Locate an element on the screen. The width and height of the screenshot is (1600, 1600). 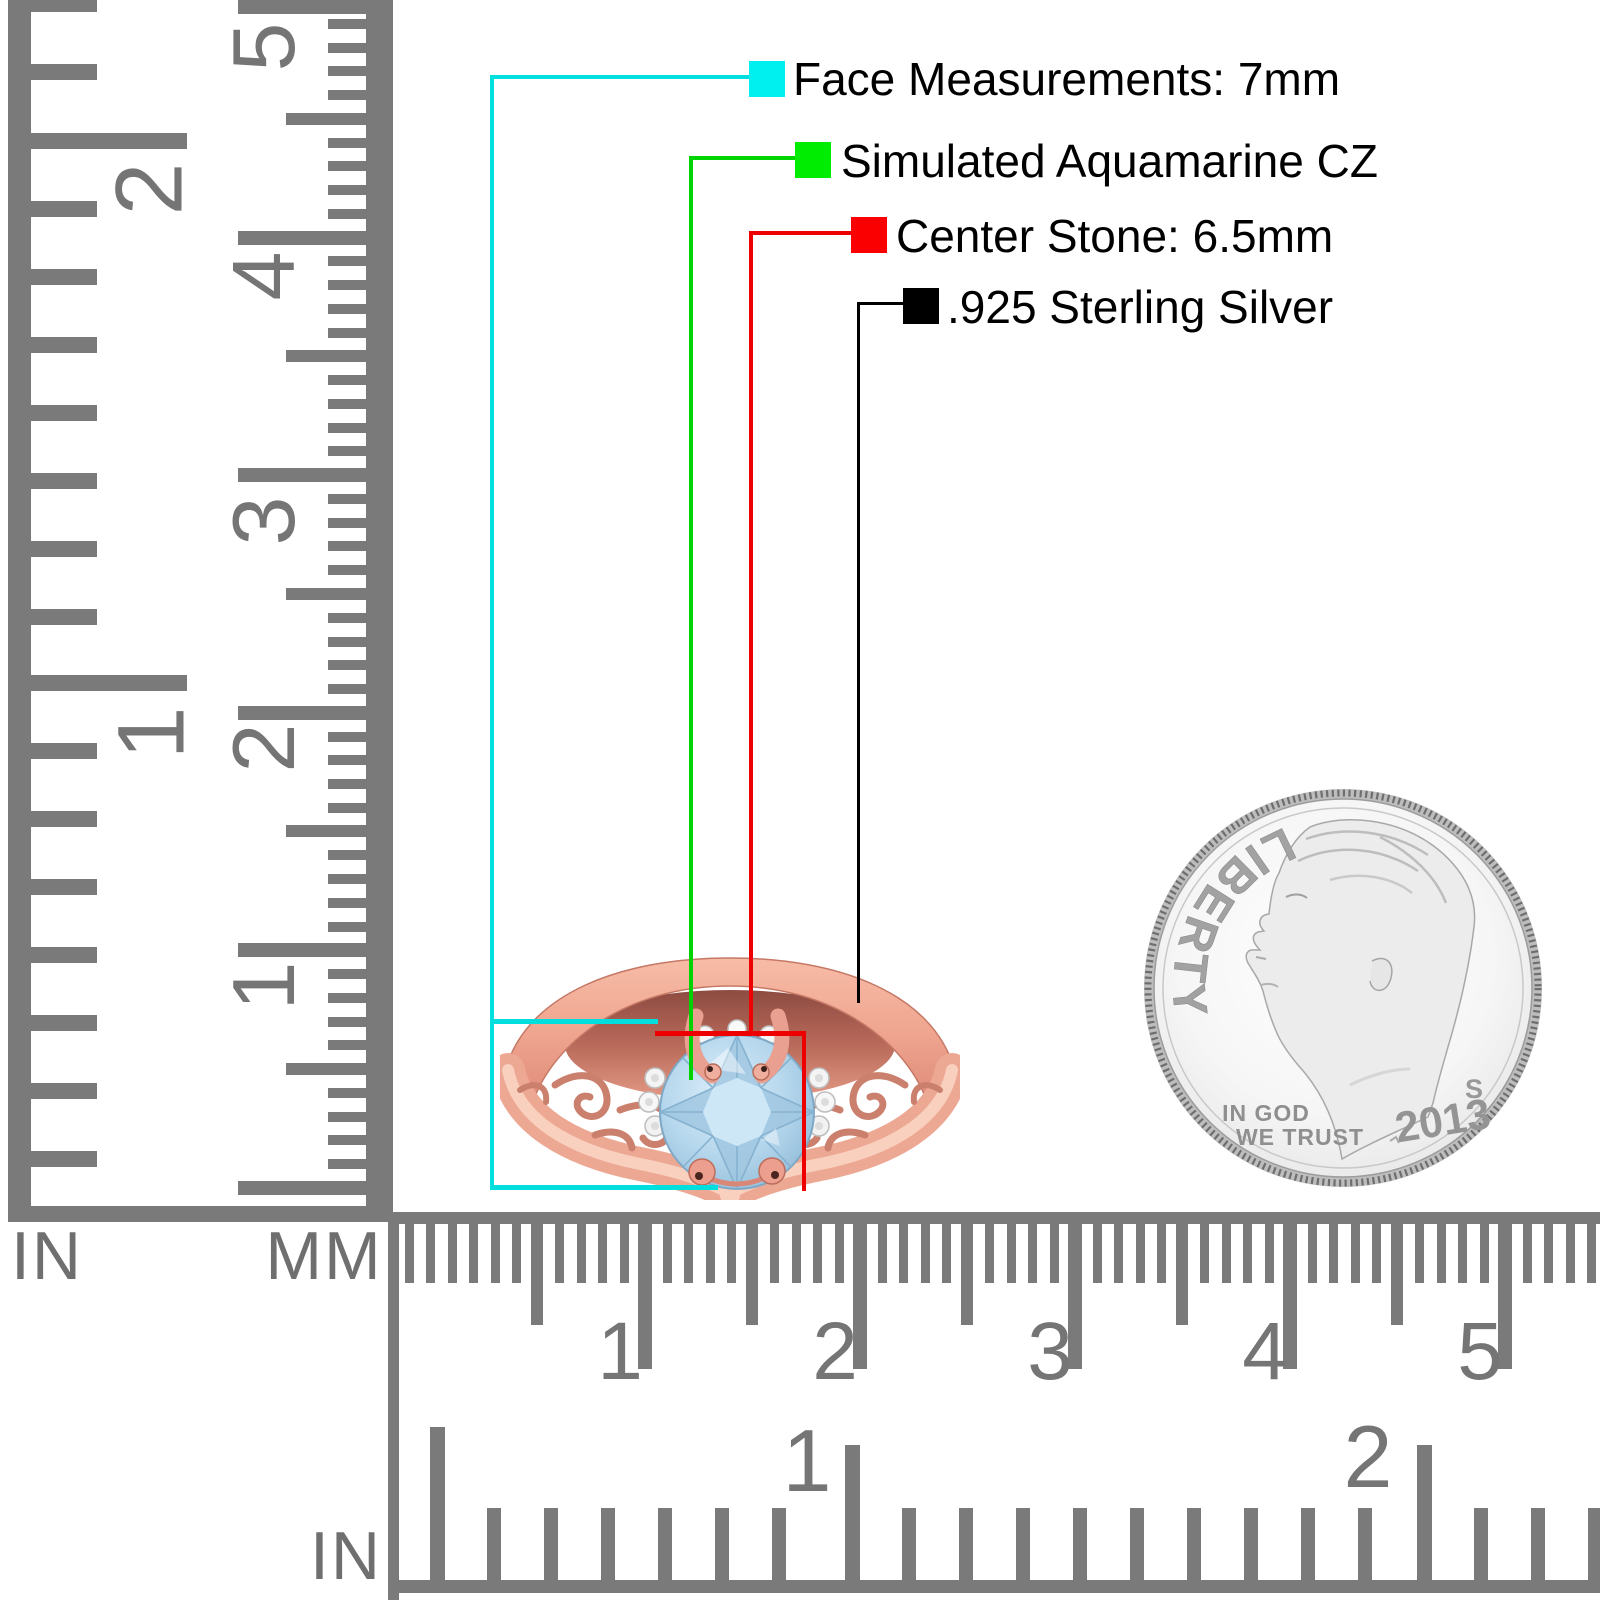
left-mm-ruler-number-4: 4 is located at coordinates (263, 276).